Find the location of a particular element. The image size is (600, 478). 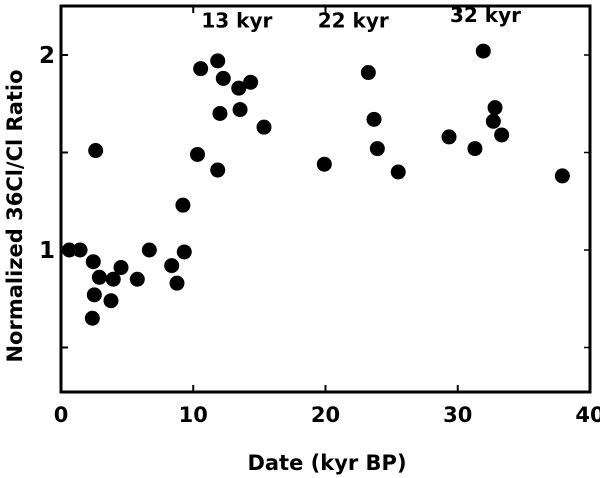

annotation-label: 22 kyr is located at coordinates (353, 21).